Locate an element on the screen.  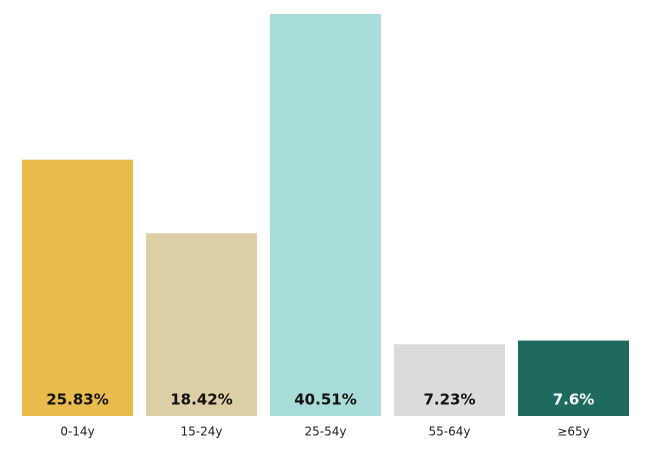
category-label: ≥65y is located at coordinates (573, 432).